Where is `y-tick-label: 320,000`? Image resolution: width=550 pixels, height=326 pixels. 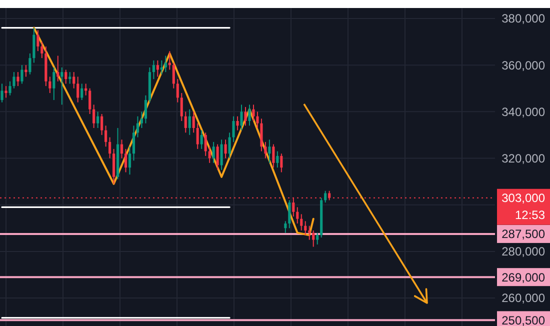 y-tick-label: 320,000 is located at coordinates (524, 158).